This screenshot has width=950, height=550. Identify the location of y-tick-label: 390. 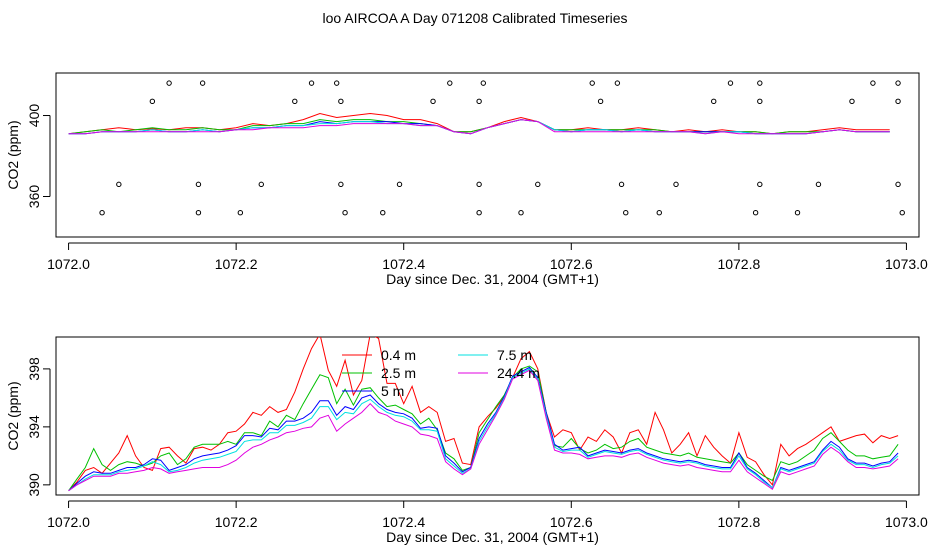
(34, 485).